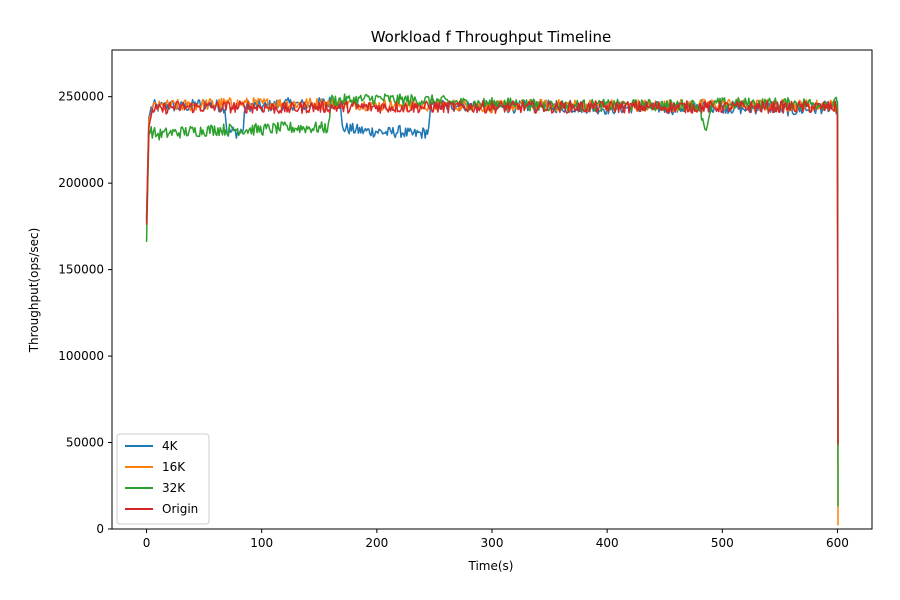  I want to click on legend-label-4k: 4K, so click(170, 446).